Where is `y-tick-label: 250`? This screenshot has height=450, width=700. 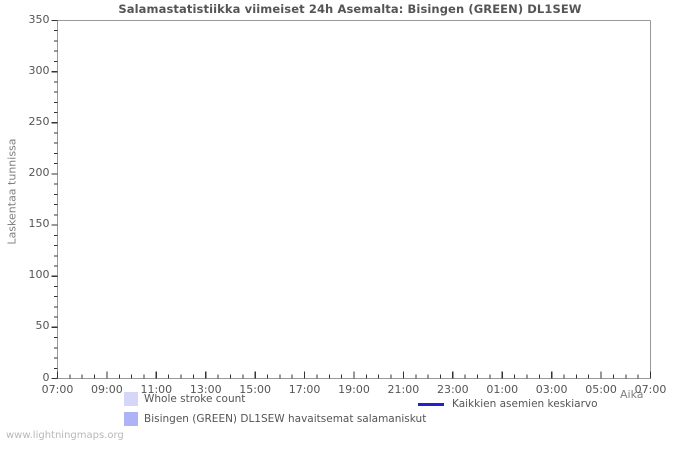
y-tick-label: 250 is located at coordinates (39, 121).